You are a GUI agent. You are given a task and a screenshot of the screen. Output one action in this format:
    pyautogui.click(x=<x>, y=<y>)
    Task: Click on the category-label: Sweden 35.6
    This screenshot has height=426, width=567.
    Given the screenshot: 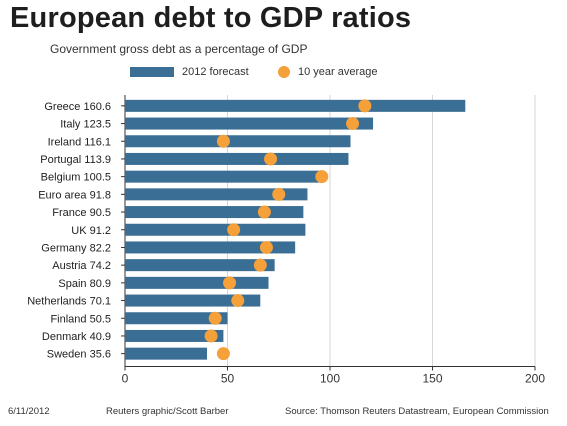 What is the action you would take?
    pyautogui.click(x=79, y=355)
    